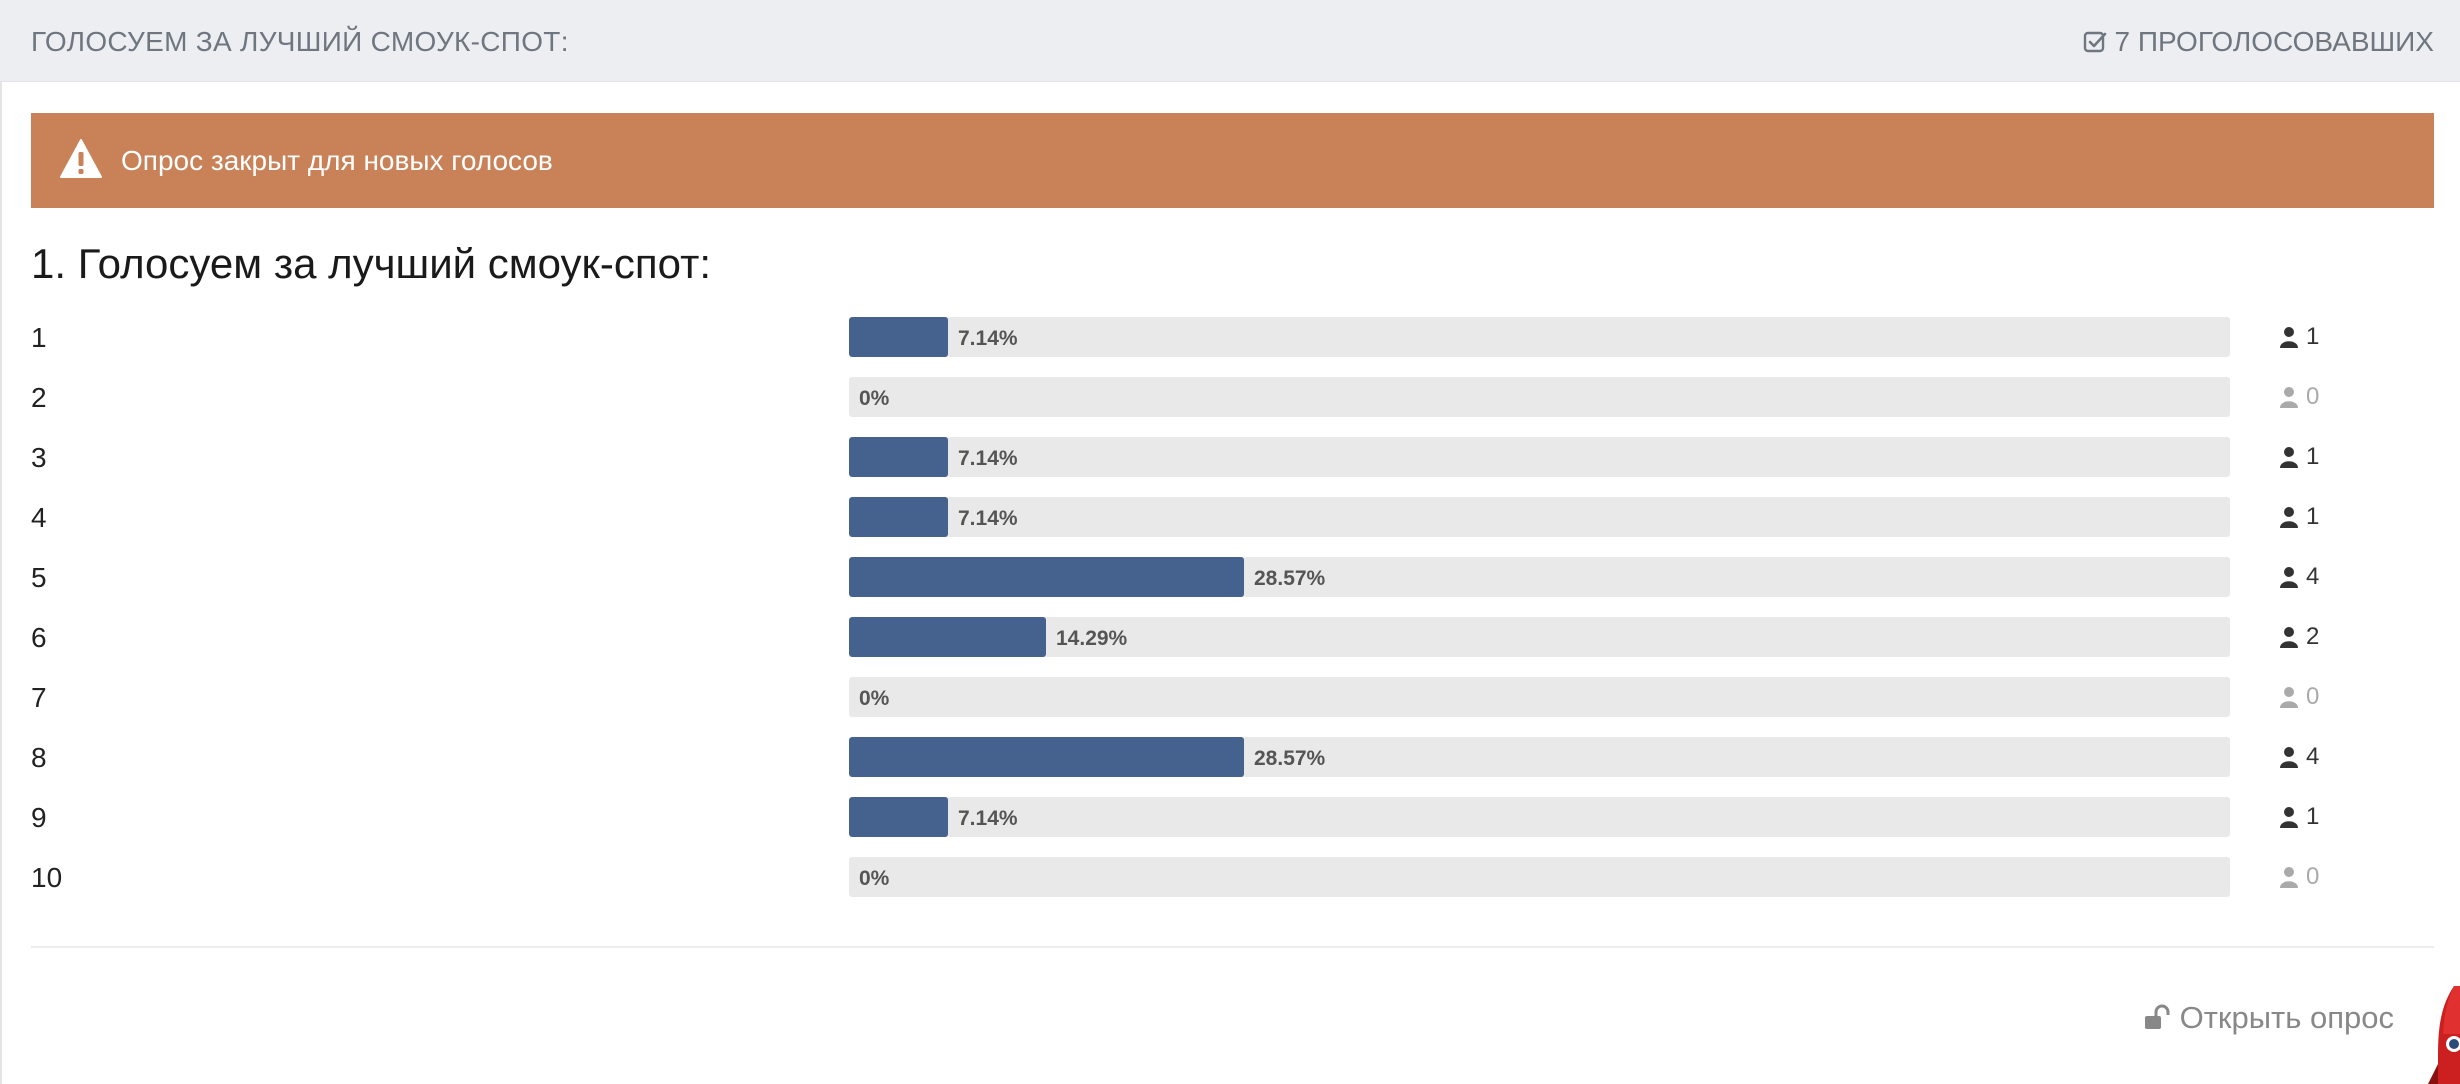  Describe the element at coordinates (39, 457) in the screenshot. I see `poll-option-label: 3` at that location.